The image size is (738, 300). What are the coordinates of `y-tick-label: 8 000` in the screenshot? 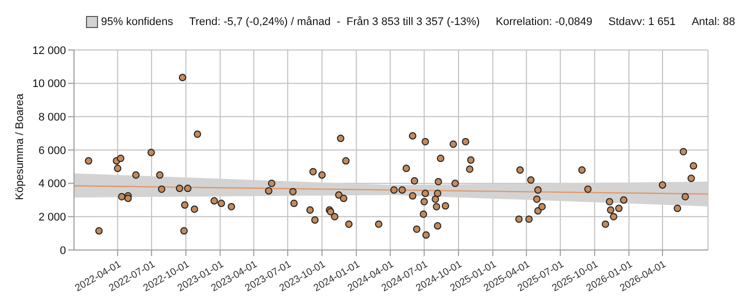 It's located at (52, 118).